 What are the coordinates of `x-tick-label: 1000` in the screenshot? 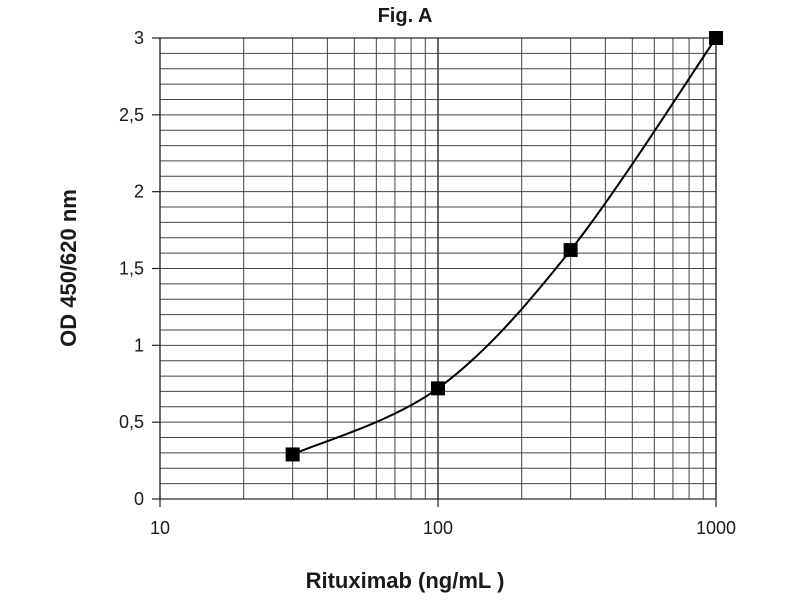 It's located at (716, 528).